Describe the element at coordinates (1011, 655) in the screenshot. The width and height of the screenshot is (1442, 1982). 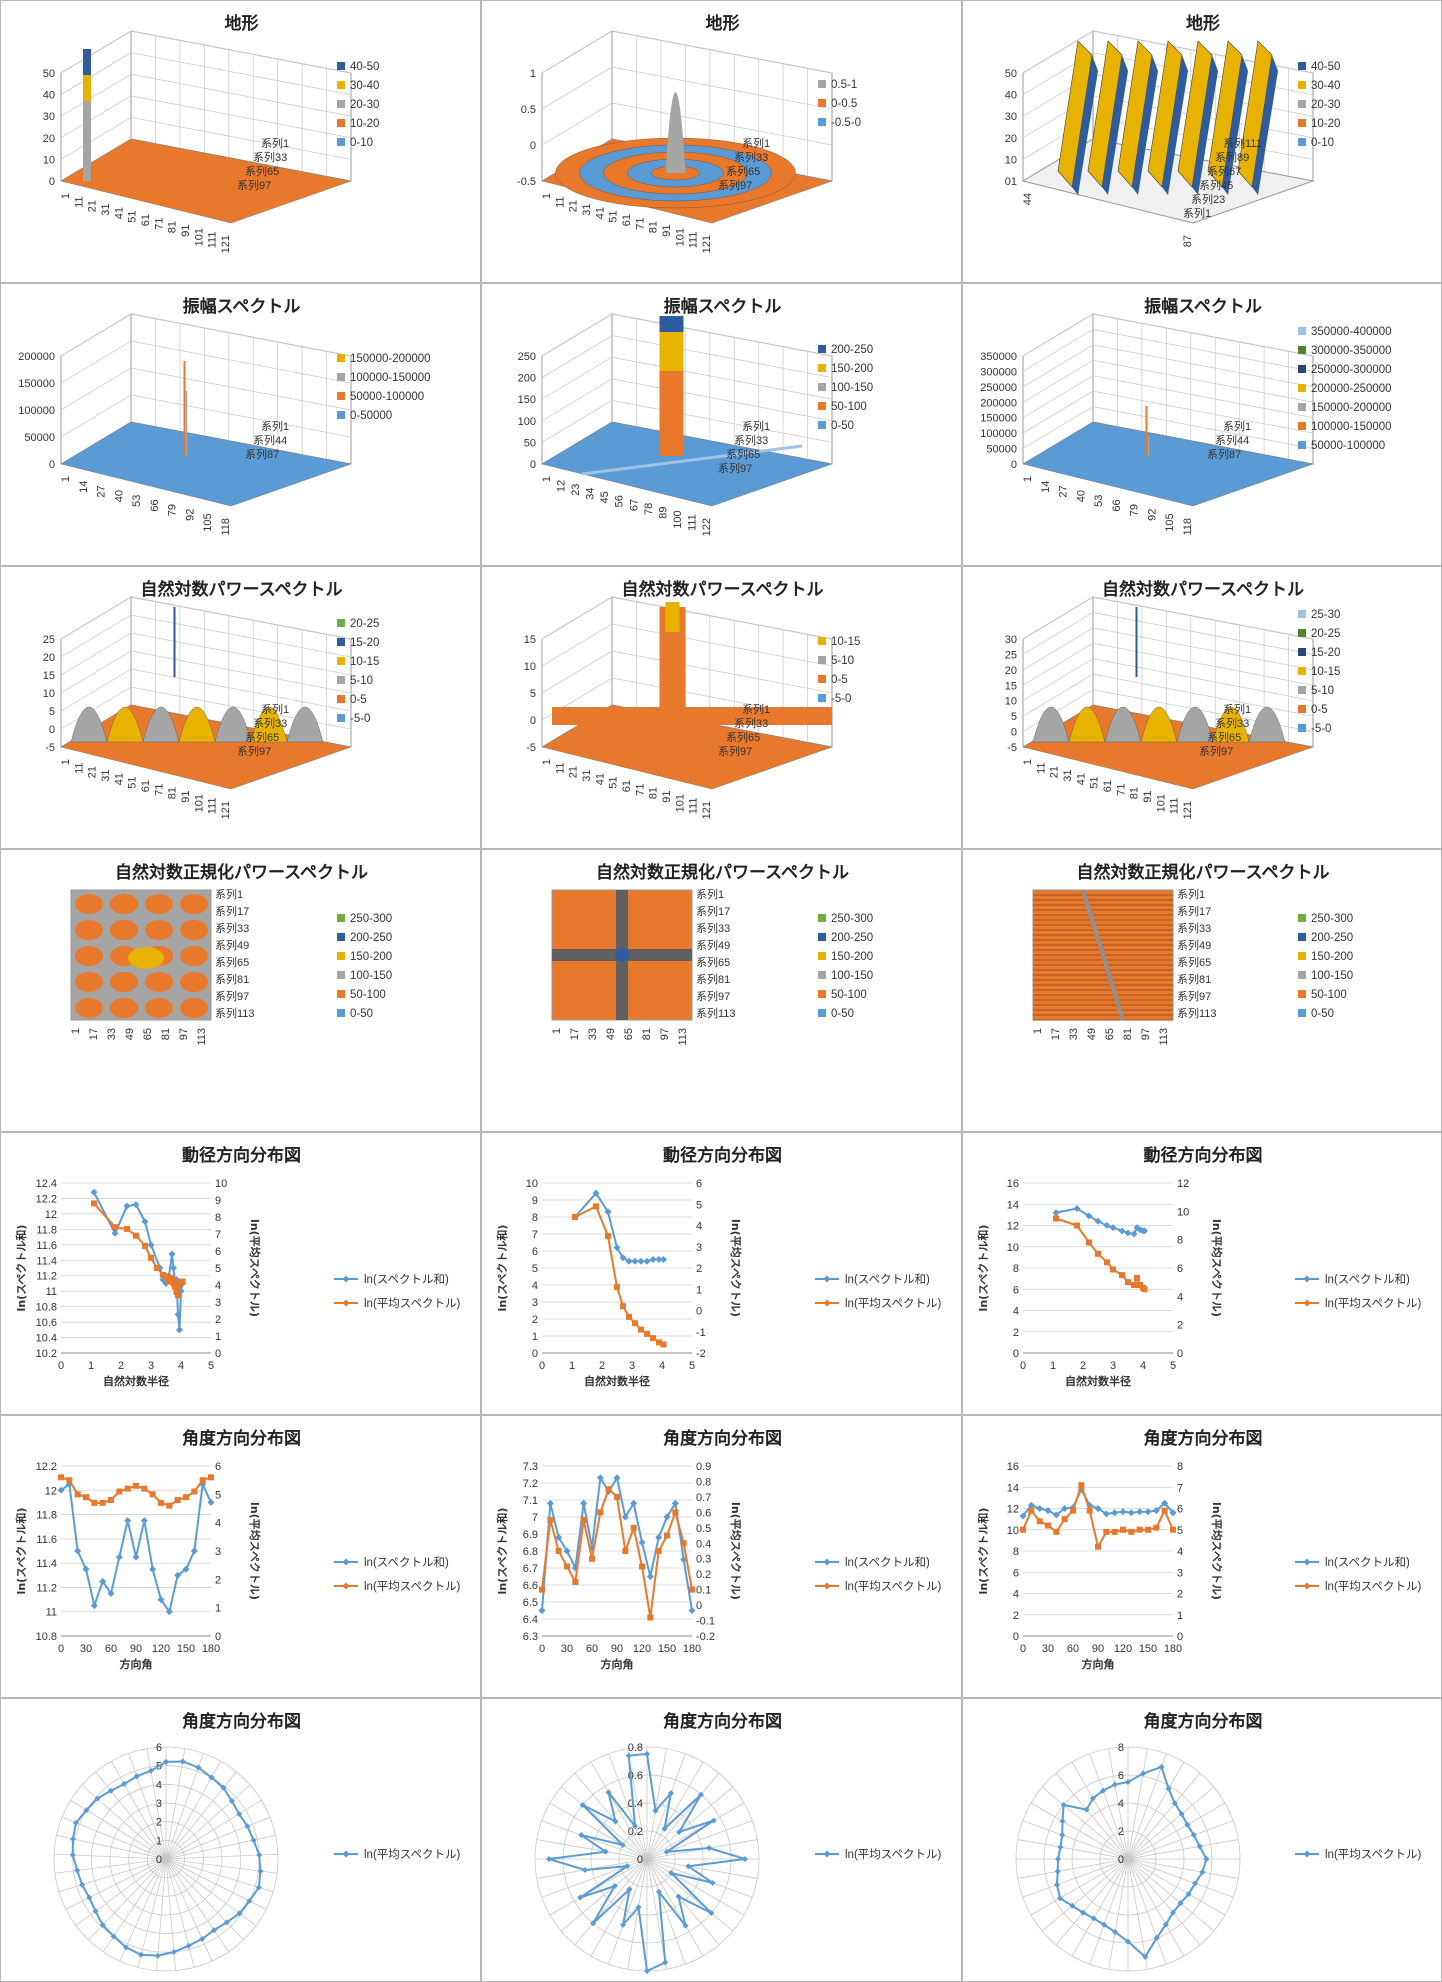
I see `z-tick-label: 25` at that location.